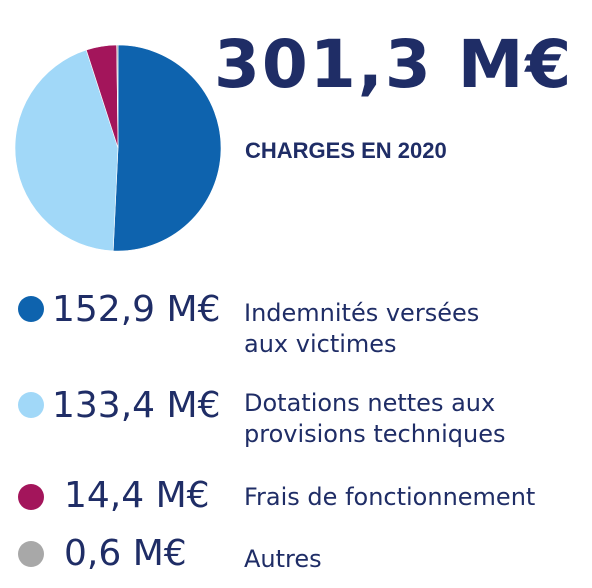  What do you see at coordinates (66, 150) in the screenshot?
I see `pie-slice-dotations` at bounding box center [66, 150].